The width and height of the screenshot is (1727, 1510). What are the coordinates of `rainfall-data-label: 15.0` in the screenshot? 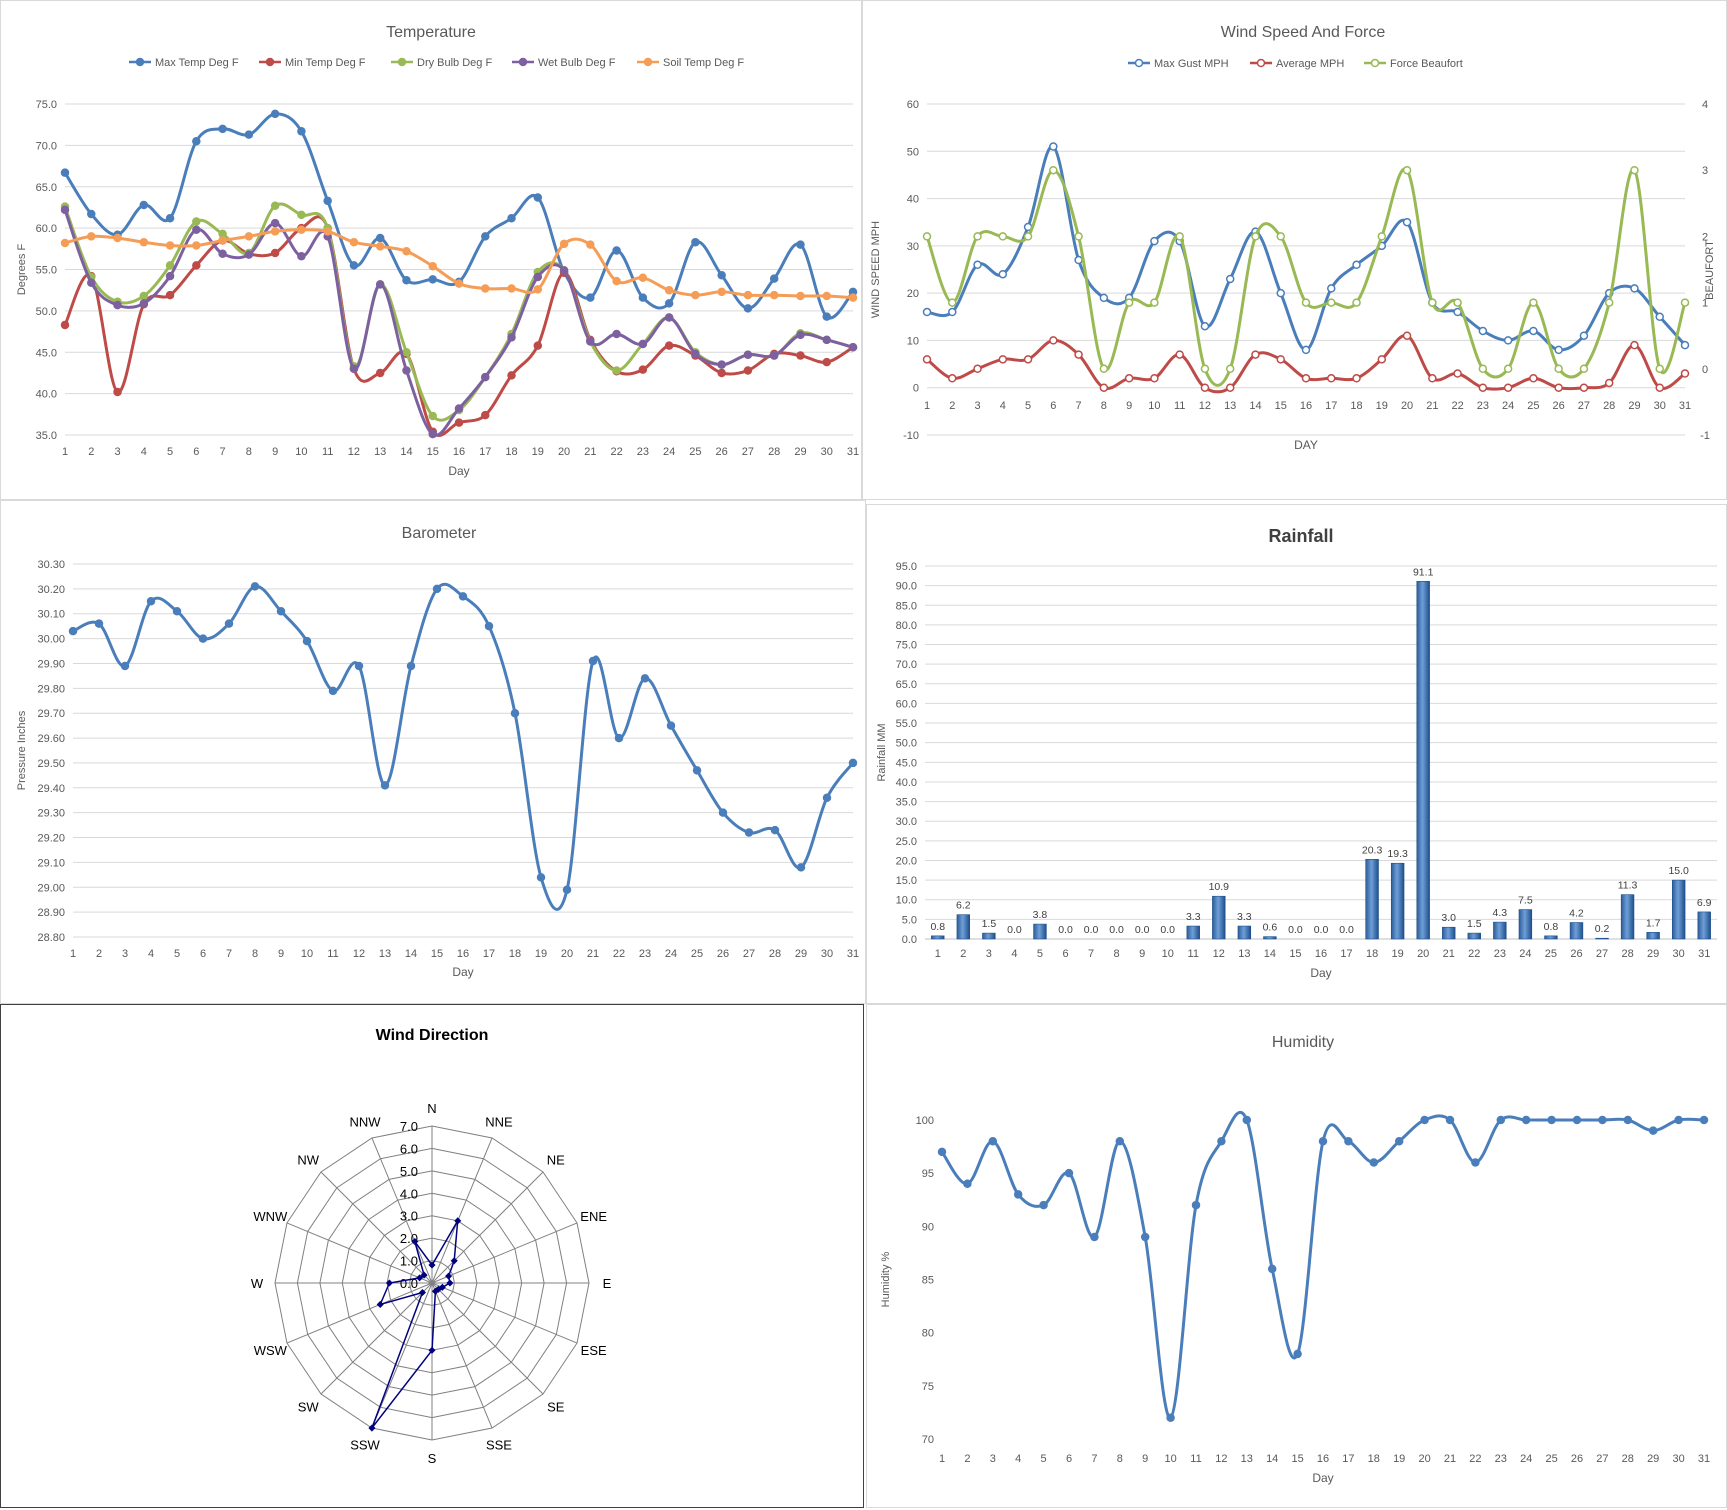 It's located at (1678, 871).